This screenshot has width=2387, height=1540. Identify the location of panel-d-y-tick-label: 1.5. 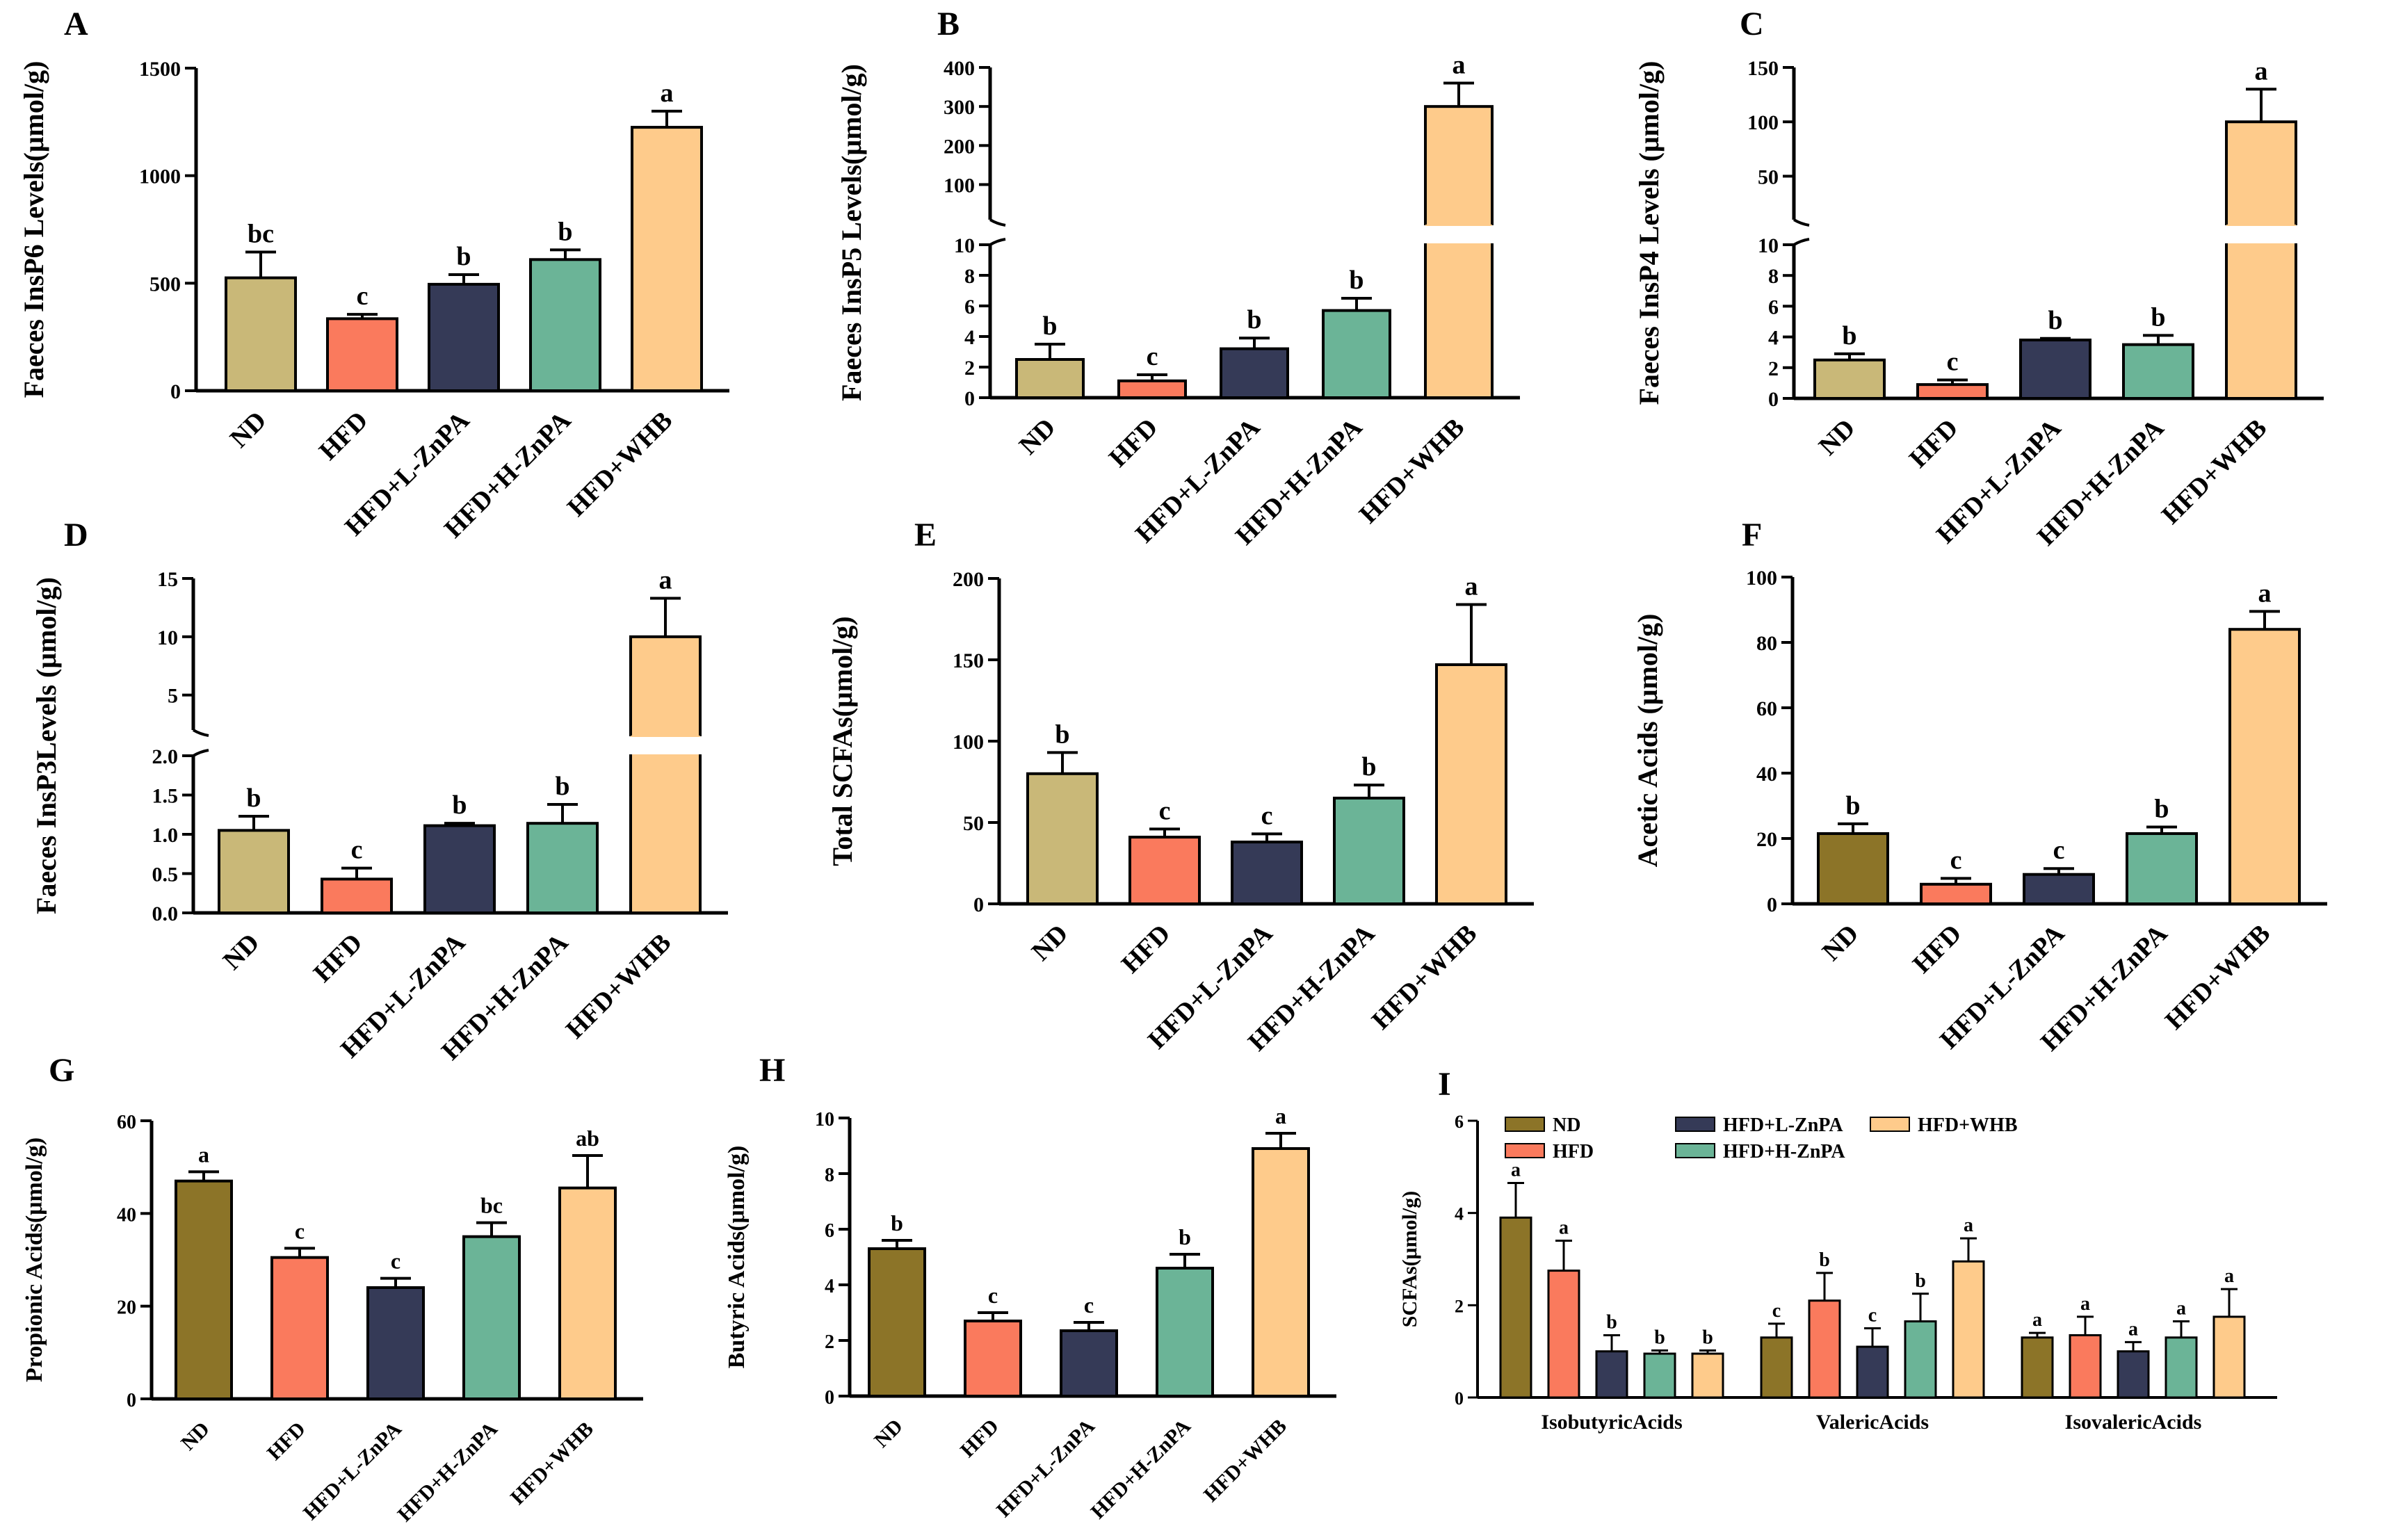
(165, 796).